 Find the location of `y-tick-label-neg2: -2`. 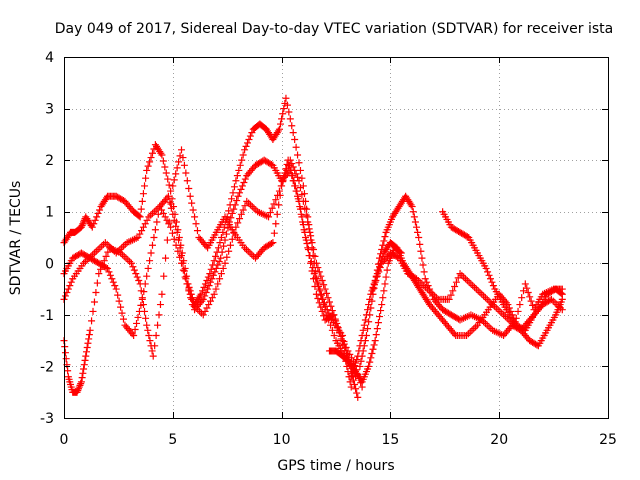

y-tick-label-neg2: -2 is located at coordinates (47, 367).